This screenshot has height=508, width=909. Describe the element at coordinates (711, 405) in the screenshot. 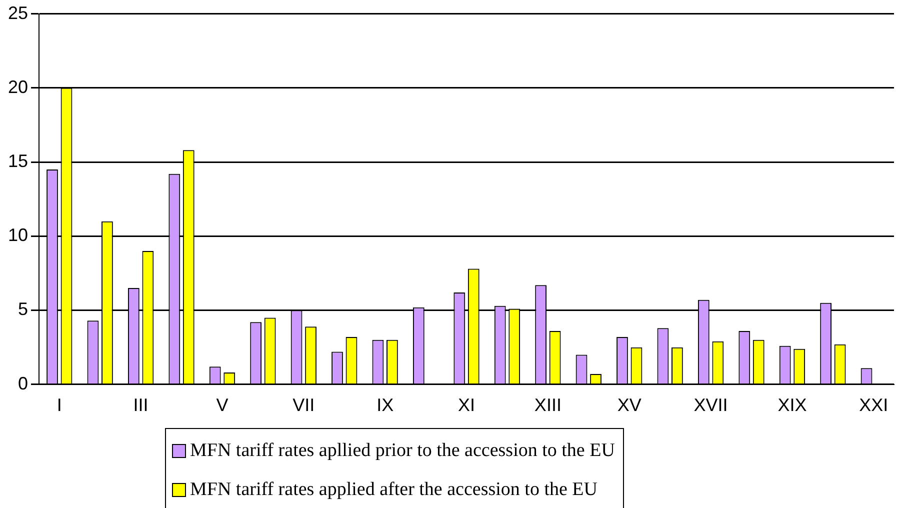

I see `x-tick-label: XVII` at that location.